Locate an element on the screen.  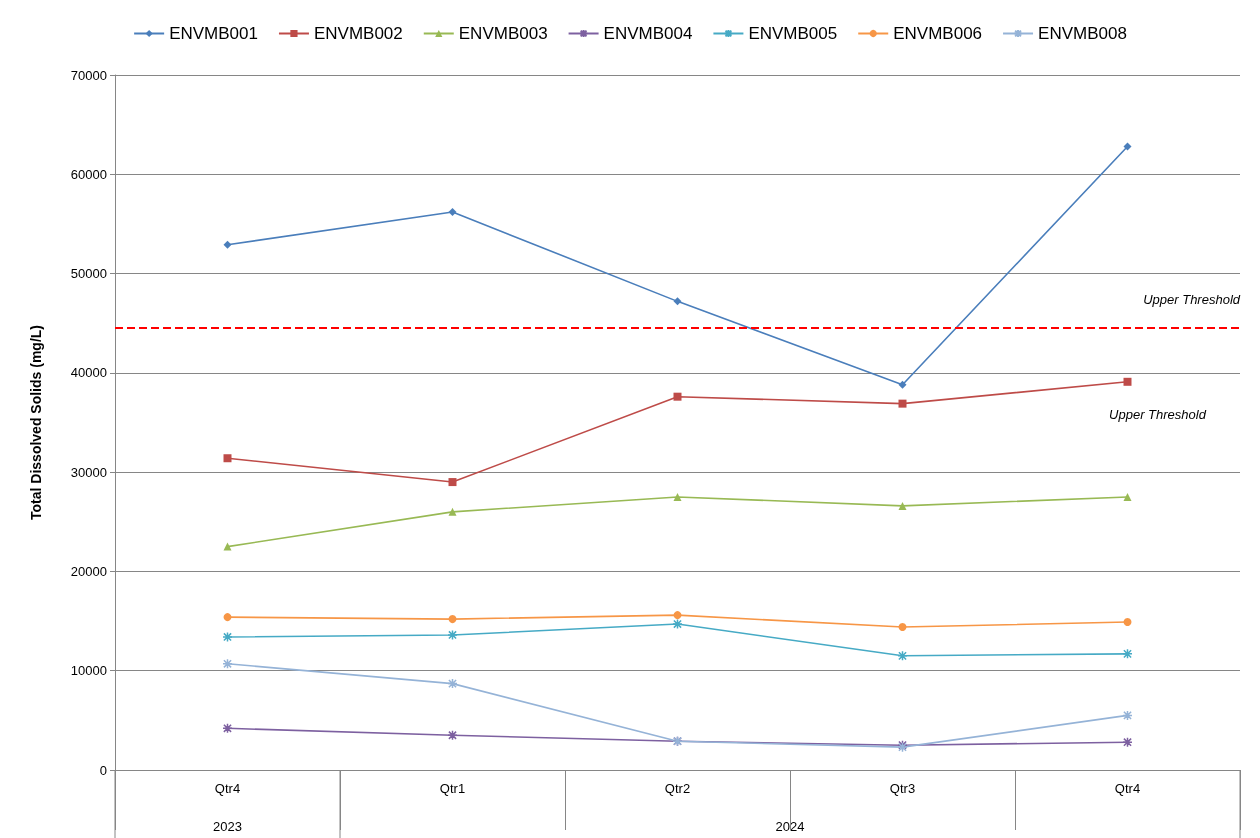
y-tick-label: 30000 is located at coordinates (88, 472).